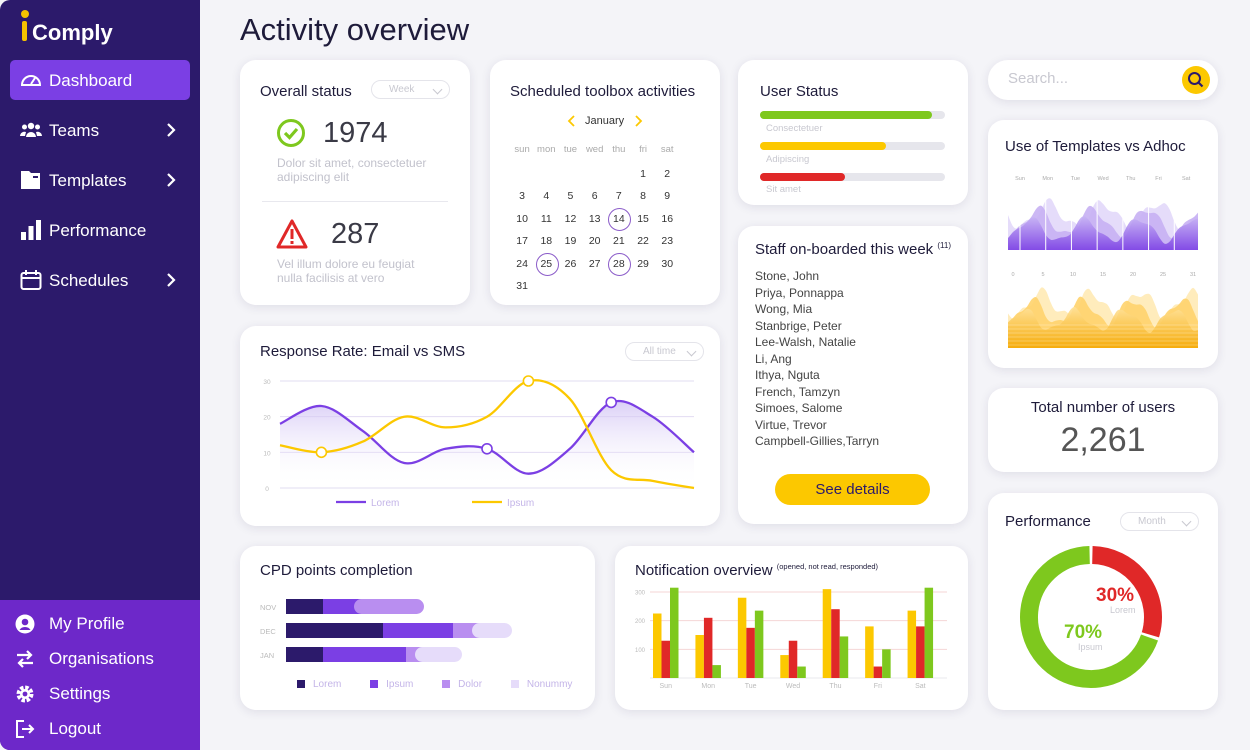 This screenshot has width=1250, height=750. What do you see at coordinates (100, 280) in the screenshot?
I see `sidebar-item-schedules: Schedules` at bounding box center [100, 280].